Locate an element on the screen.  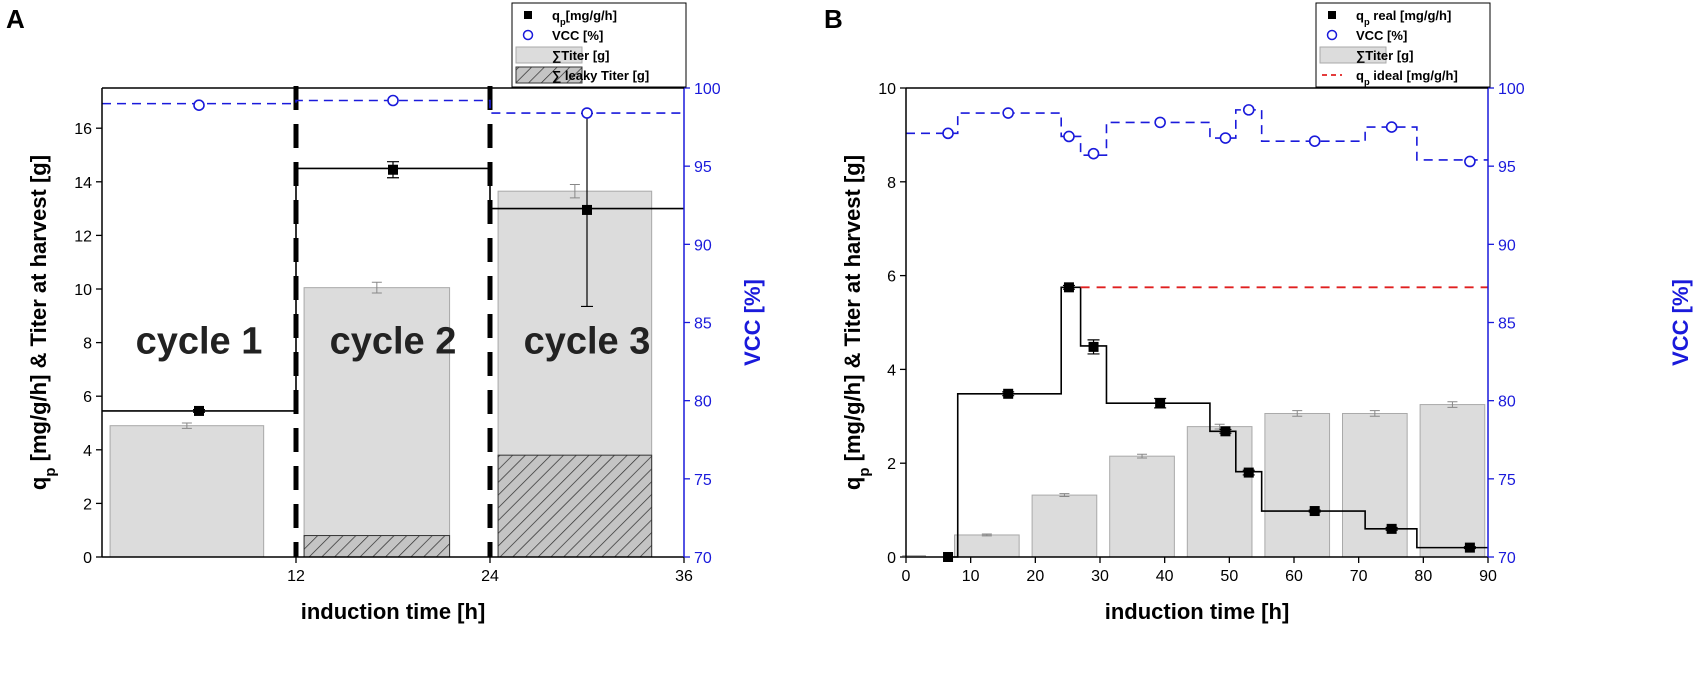
y-tick-right-label-a-1: 75 is located at coordinates (703, 480).